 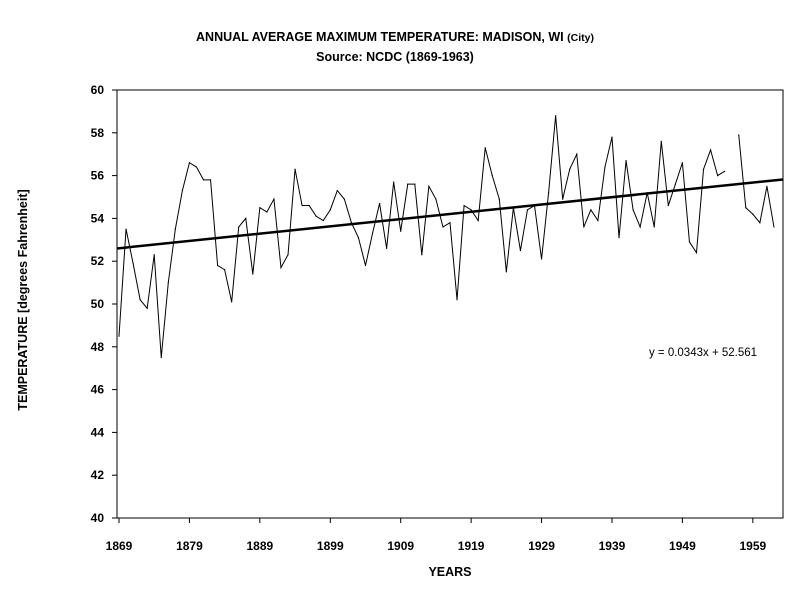 What do you see at coordinates (98, 518) in the screenshot?
I see `y-tick-label: 40` at bounding box center [98, 518].